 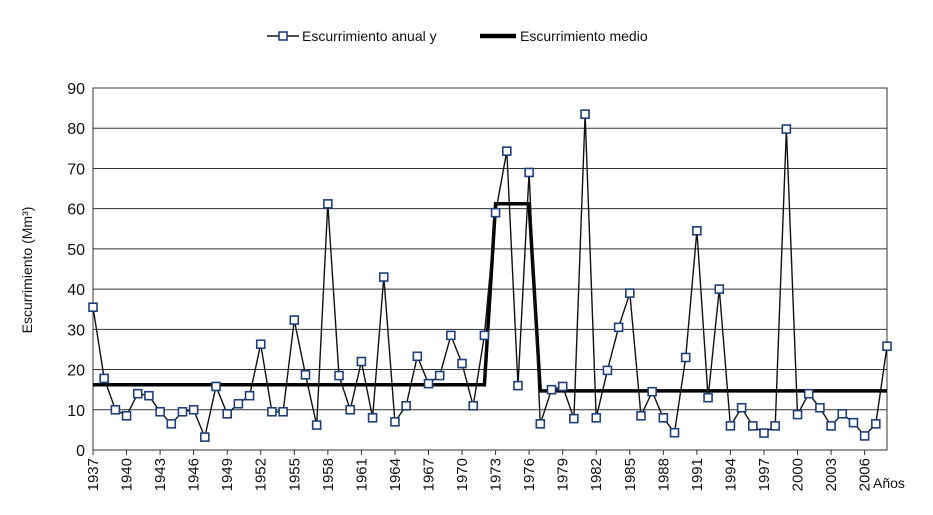 I want to click on x-tick-label: 1997, so click(x=764, y=474).